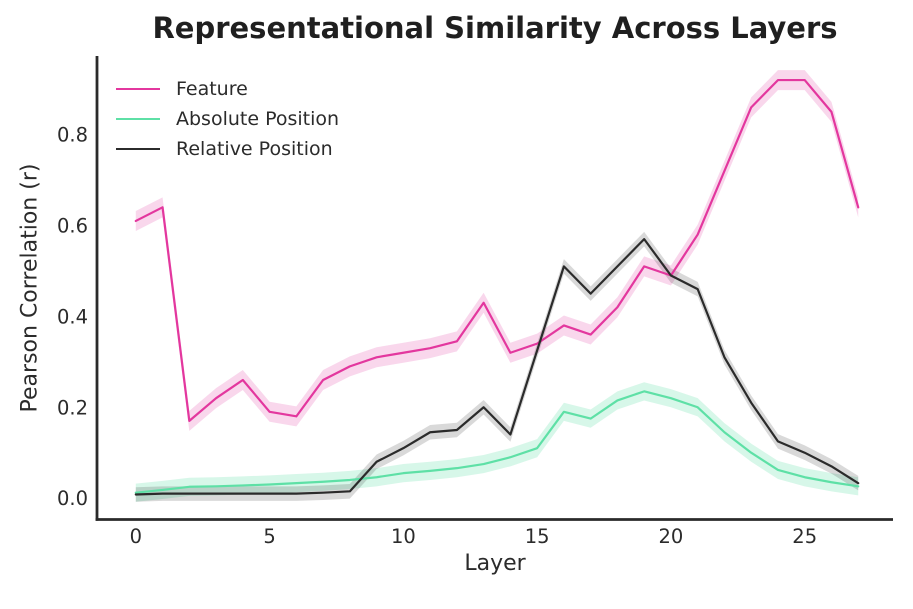  What do you see at coordinates (804, 536) in the screenshot?
I see `x-tick-label: 25` at bounding box center [804, 536].